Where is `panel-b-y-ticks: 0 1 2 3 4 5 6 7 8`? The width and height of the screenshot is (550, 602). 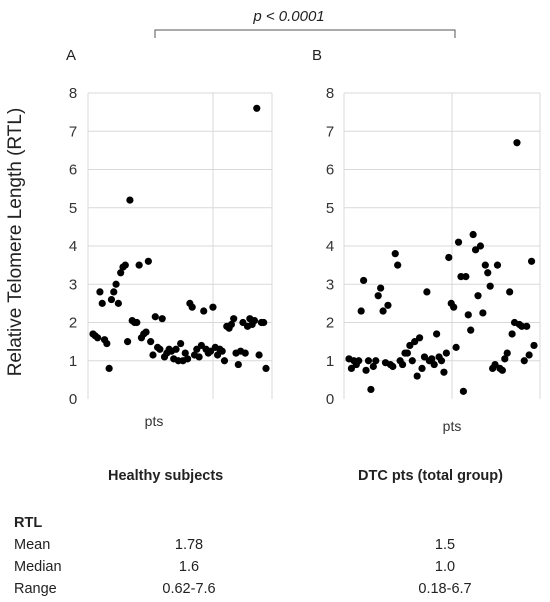
panel-b-y-ticks: 0 1 2 3 4 5 6 7 8 is located at coordinates (330, 246).